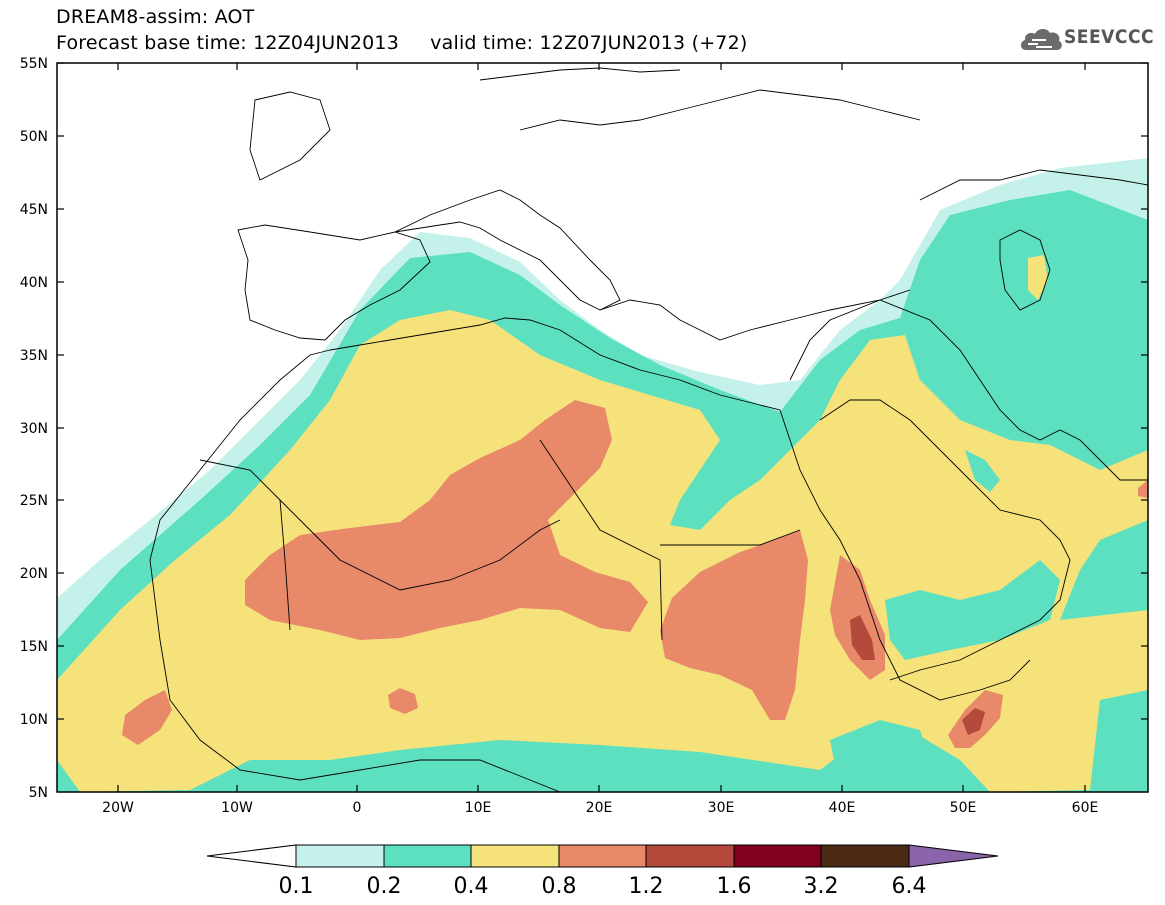 This screenshot has width=1165, height=905. Describe the element at coordinates (384, 886) in the screenshot. I see `colorbar-label: 0.2` at that location.